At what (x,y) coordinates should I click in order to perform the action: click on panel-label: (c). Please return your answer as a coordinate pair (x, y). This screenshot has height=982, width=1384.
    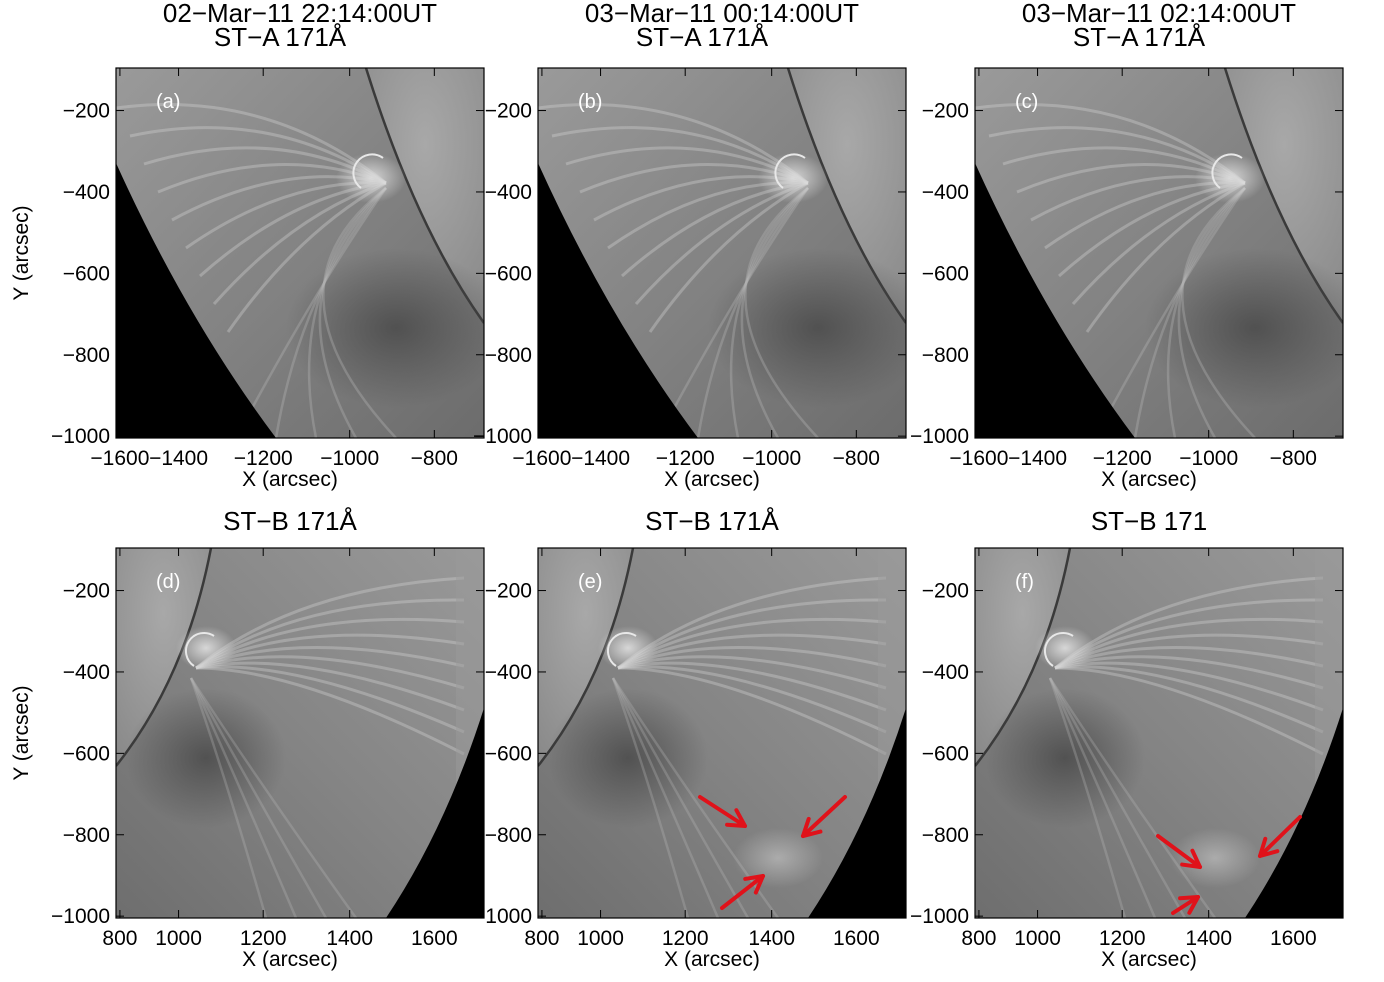
    Looking at the image, I should click on (1026, 102).